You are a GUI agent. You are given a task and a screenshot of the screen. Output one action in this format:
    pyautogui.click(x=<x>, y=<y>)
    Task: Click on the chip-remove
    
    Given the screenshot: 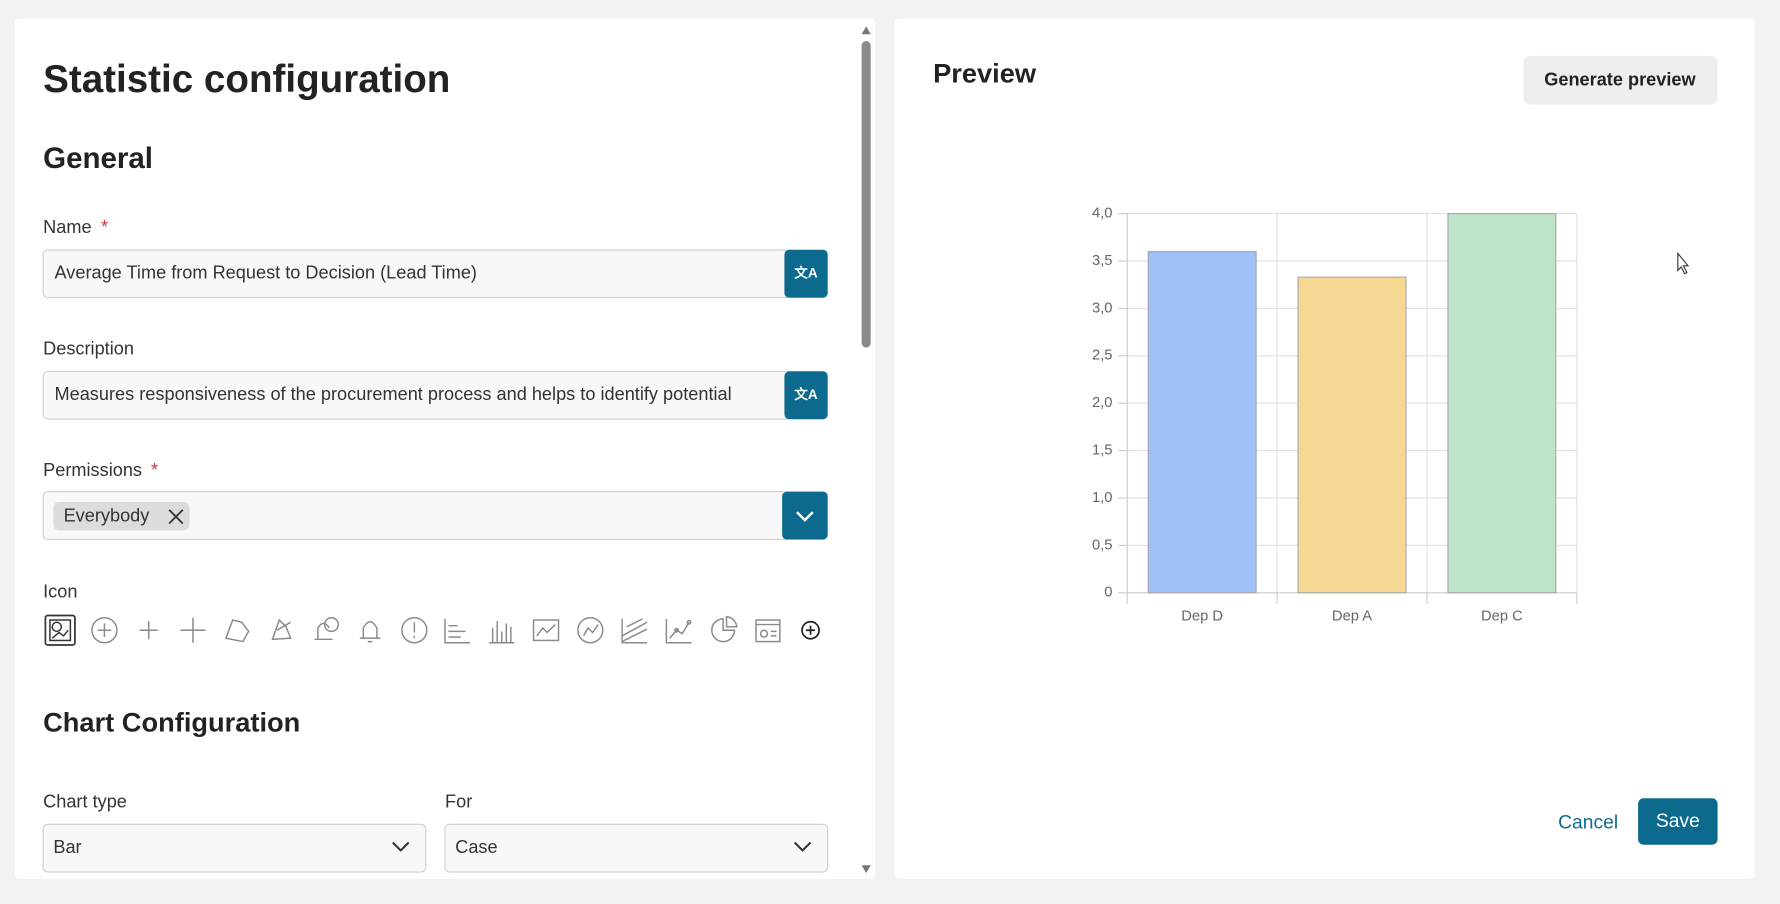 What is the action you would take?
    pyautogui.click(x=176, y=517)
    